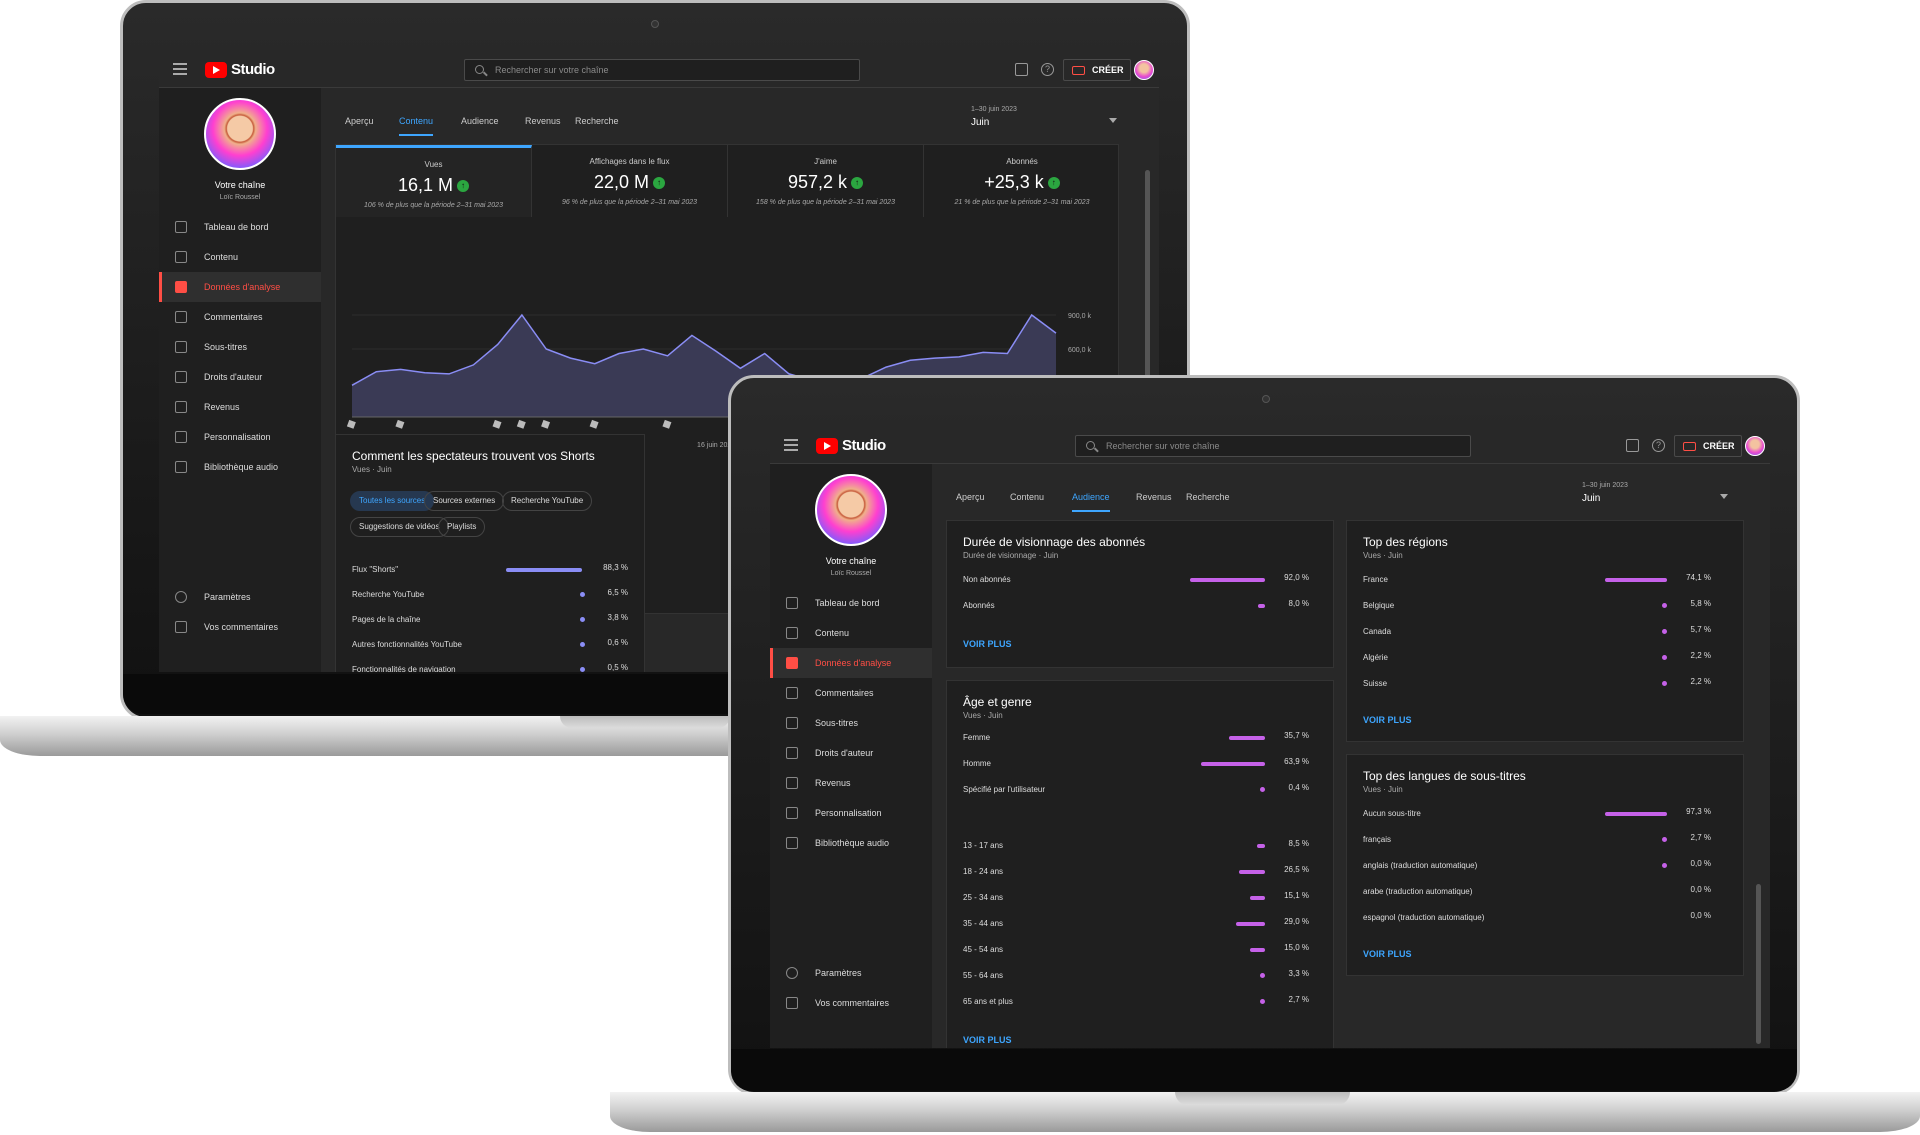 The height and width of the screenshot is (1135, 1920). I want to click on breakdown-label: Homme, so click(977, 763).